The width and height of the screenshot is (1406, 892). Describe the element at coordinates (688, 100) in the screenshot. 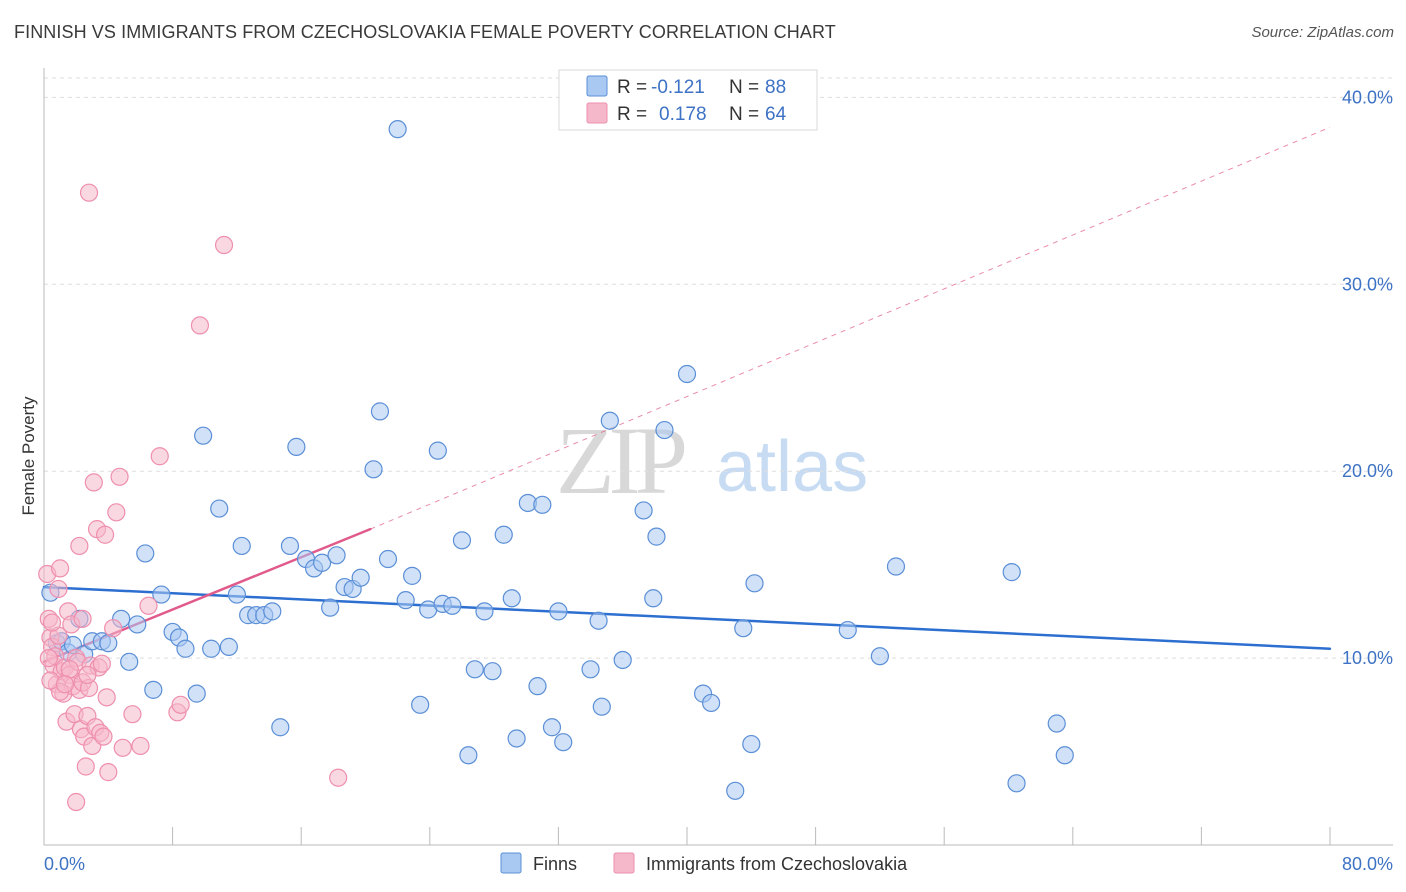

I see `correlation-legend: R = -0.121 N = 88 R = 0.178 N = 64` at that location.